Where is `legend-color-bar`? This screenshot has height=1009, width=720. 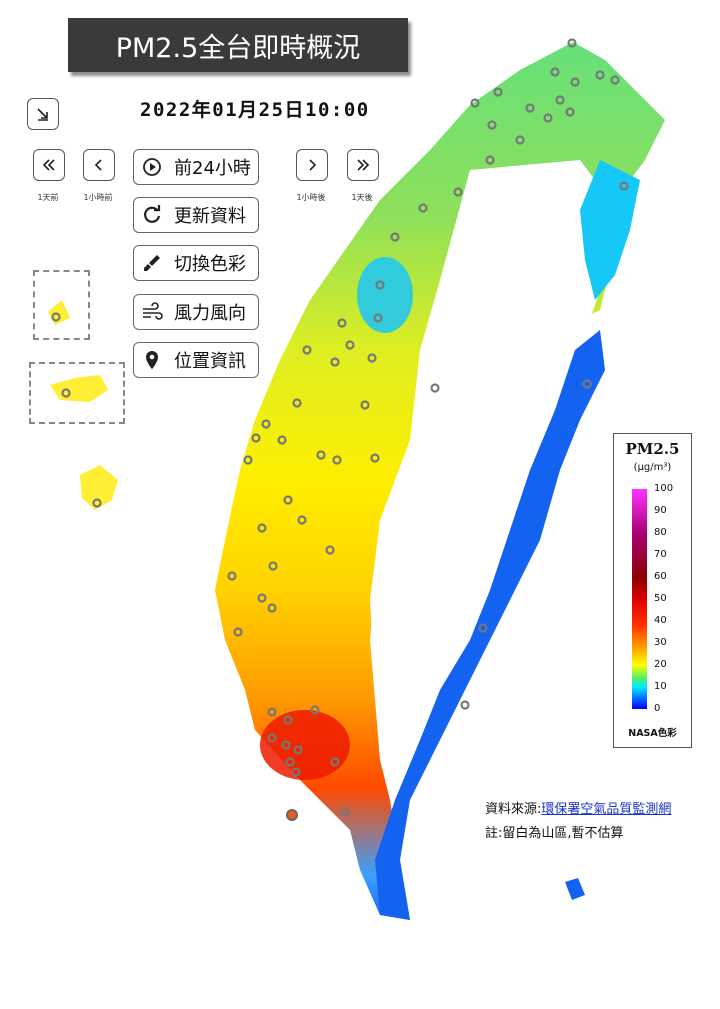
legend-color-bar is located at coordinates (639, 599).